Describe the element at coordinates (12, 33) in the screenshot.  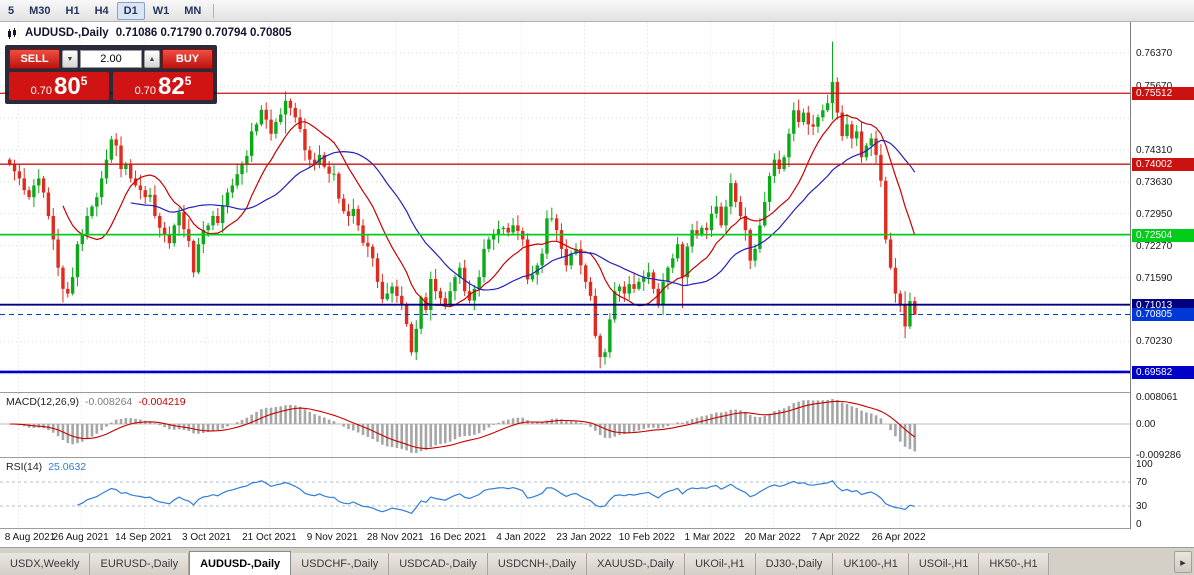
I see `chart-icon` at that location.